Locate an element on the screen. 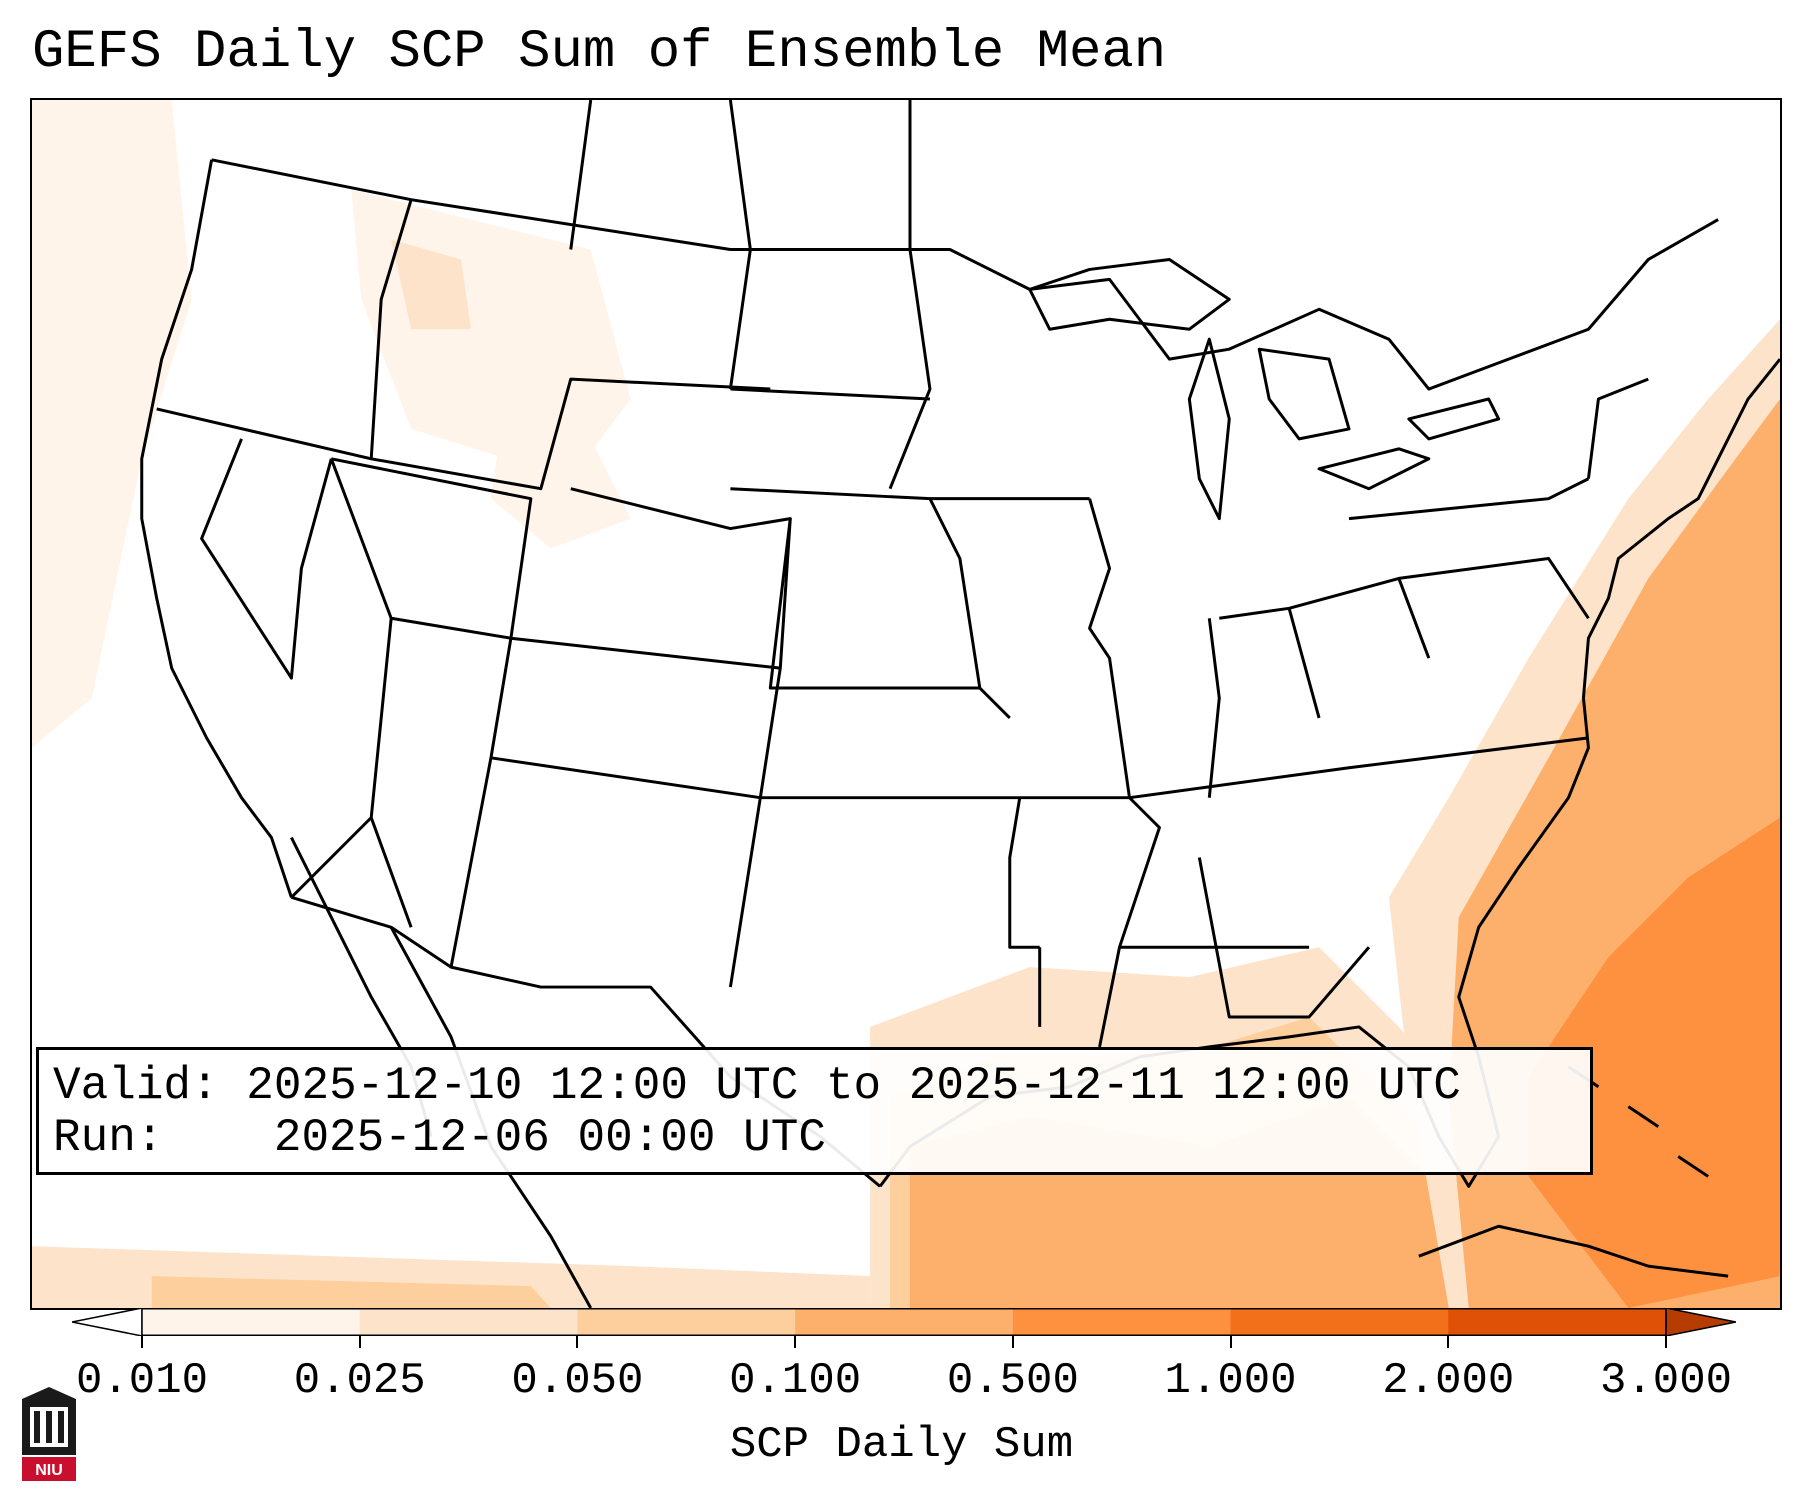  colorbar-tick-label: 0.010 is located at coordinates (142, 1381).